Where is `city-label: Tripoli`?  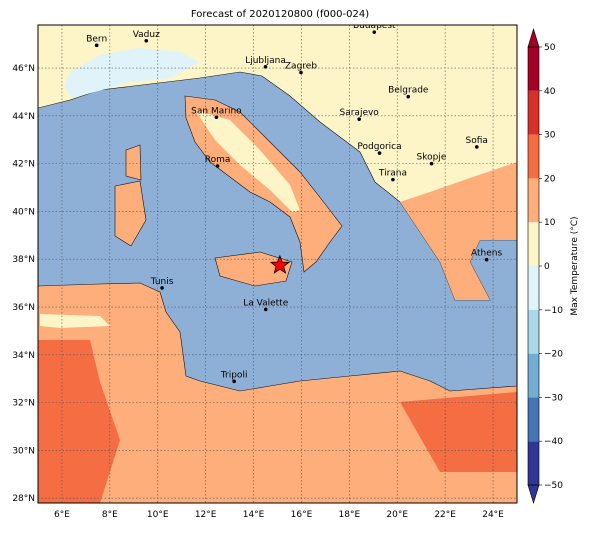
city-label: Tripoli is located at coordinates (234, 375).